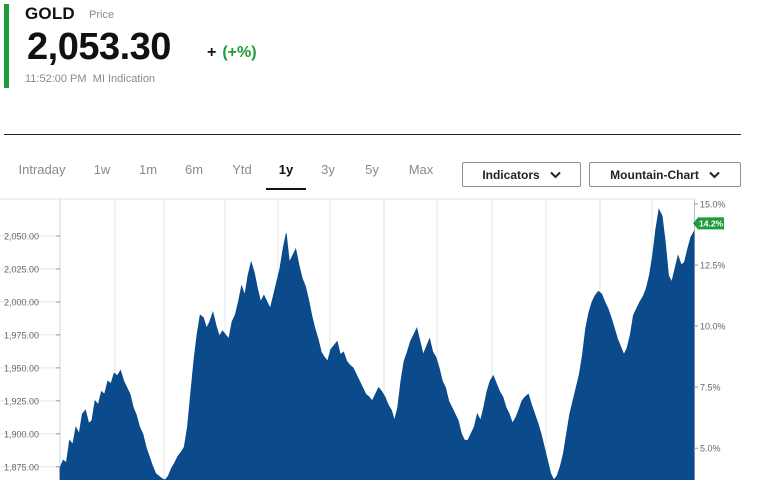  What do you see at coordinates (99, 47) in the screenshot?
I see `last-price: 2,053.30` at bounding box center [99, 47].